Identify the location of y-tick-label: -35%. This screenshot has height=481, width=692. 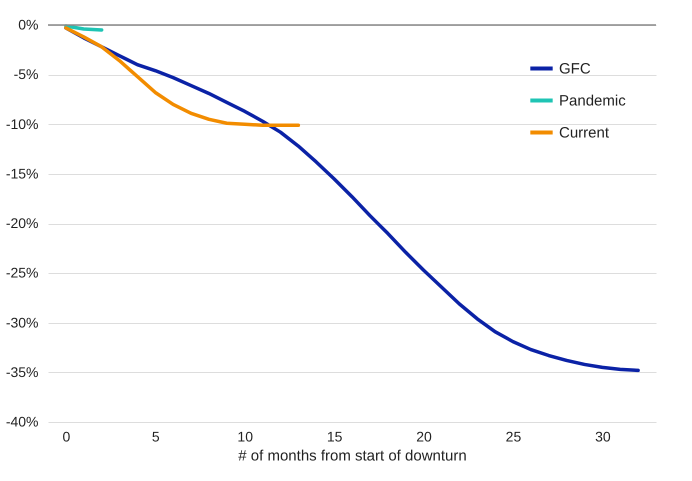
(22, 372).